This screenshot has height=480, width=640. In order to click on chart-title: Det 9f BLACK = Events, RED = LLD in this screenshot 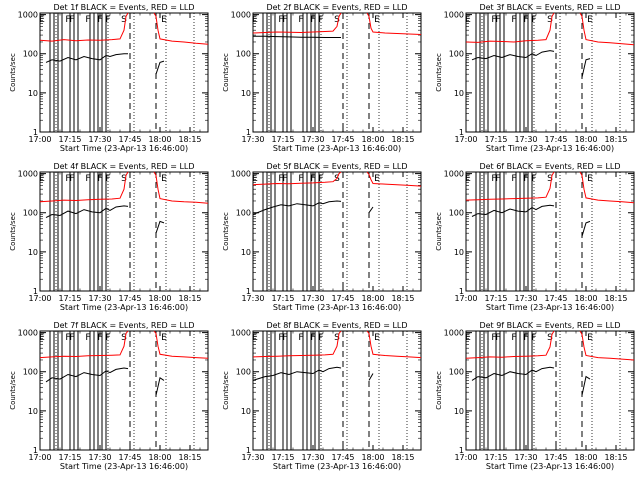, I will do `click(549, 325)`.